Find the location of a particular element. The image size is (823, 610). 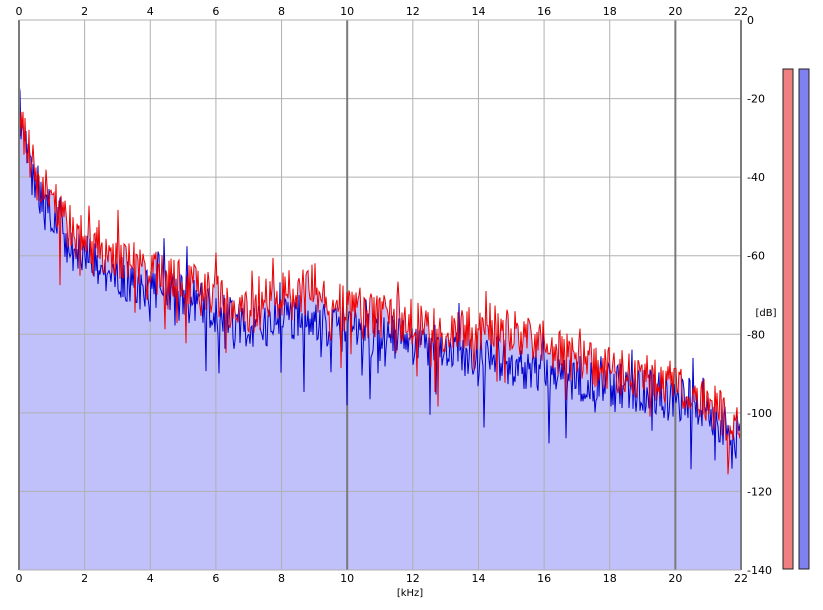

x-tick-labels-bottom: 0 2 4 6 8 10 12 14 16 18 20 22 is located at coordinates (382, 578).